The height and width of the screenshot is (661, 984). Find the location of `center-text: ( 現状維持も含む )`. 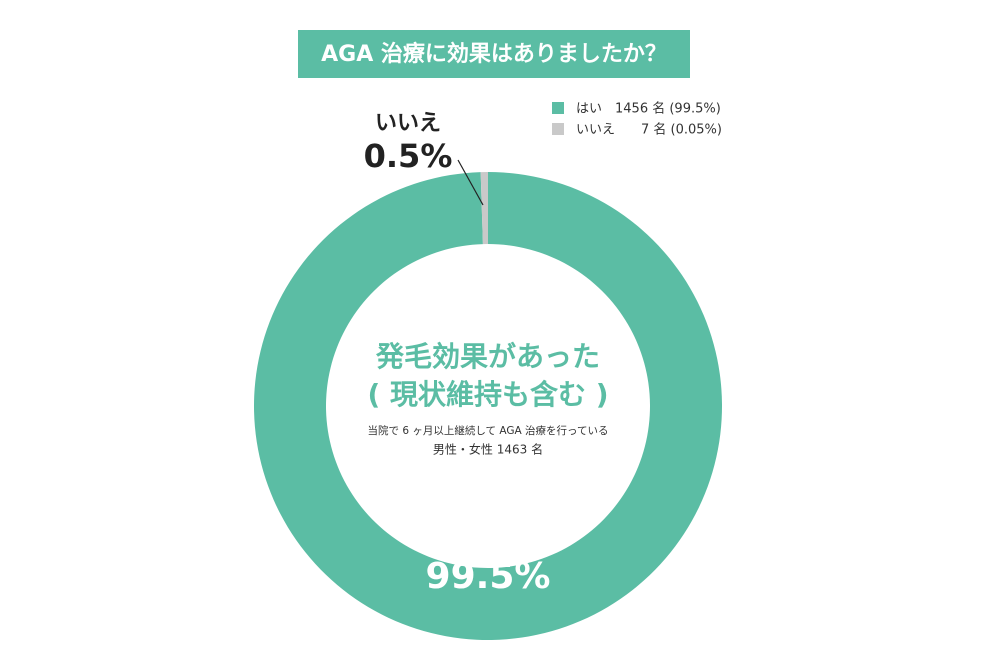

center-text: ( 現状維持も含む ) is located at coordinates (487, 394).